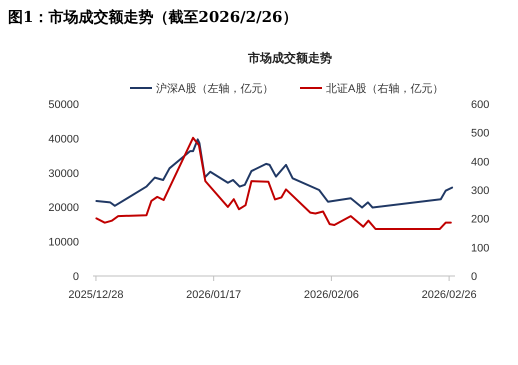 The image size is (518, 365). I want to click on y-tick-label: 10000, so click(63, 242).